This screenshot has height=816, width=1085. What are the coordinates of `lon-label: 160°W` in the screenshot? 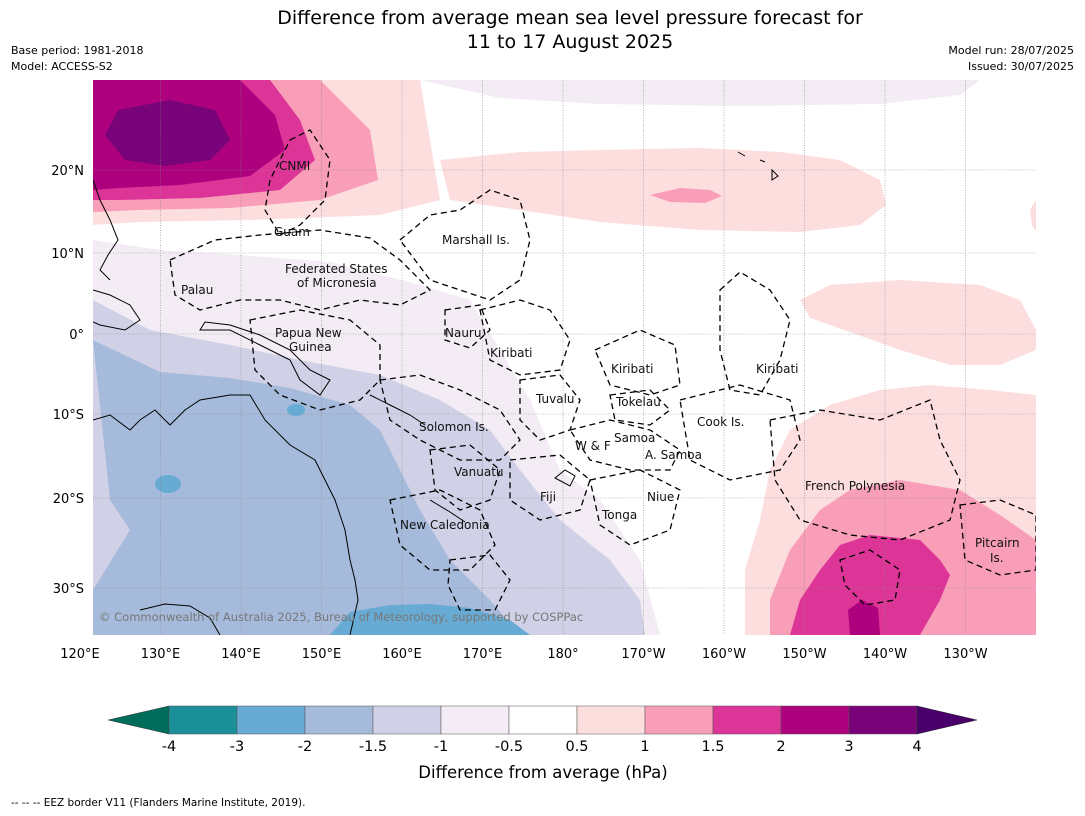 It's located at (724, 654).